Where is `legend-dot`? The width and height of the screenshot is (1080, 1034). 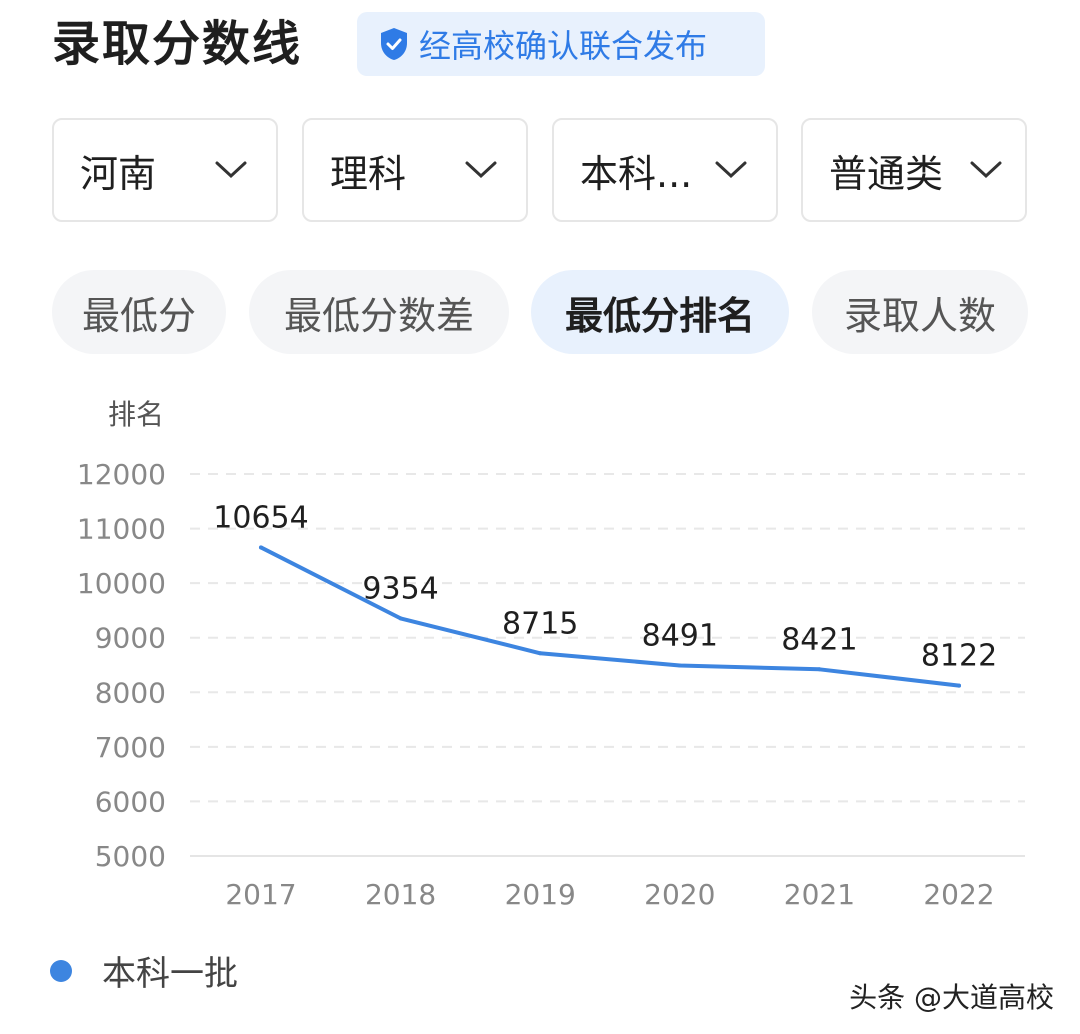 legend-dot is located at coordinates (61, 970).